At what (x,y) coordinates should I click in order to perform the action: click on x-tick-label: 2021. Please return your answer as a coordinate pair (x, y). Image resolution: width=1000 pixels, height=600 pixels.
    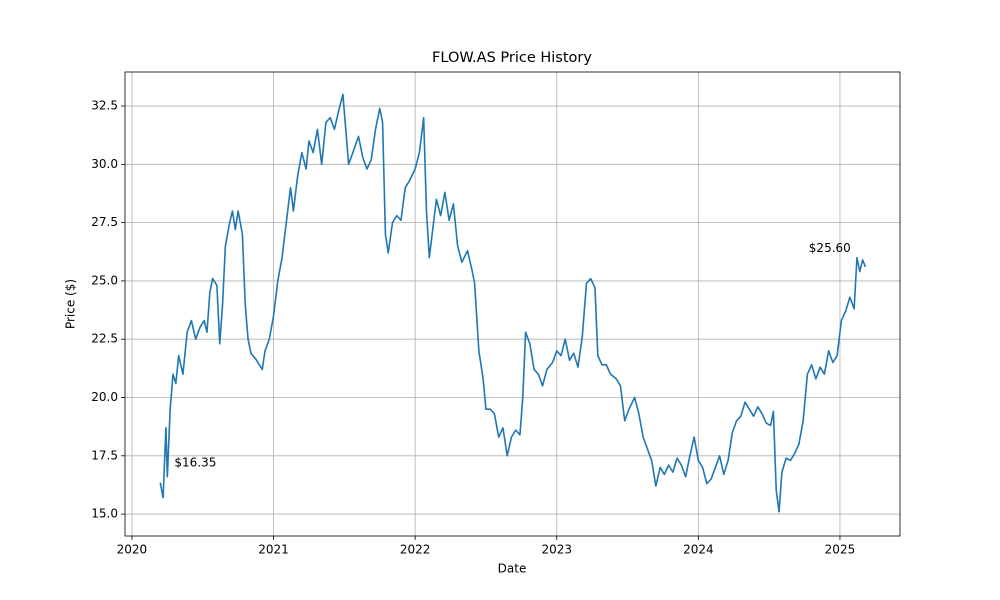
    Looking at the image, I should click on (273, 550).